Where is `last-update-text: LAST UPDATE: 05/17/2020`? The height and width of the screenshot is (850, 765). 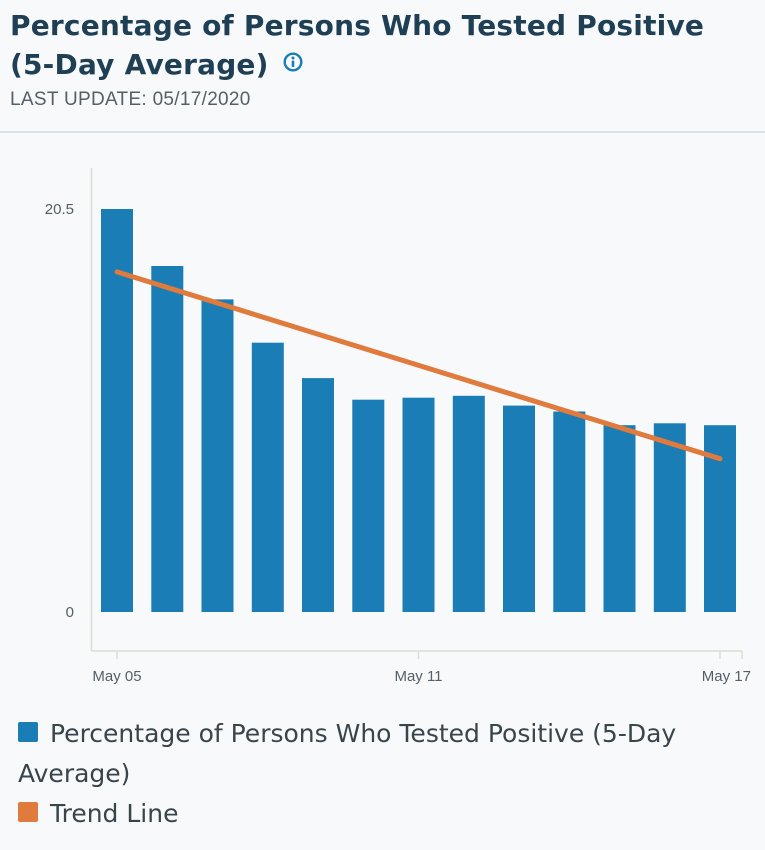
last-update-text: LAST UPDATE: 05/17/2020 is located at coordinates (130, 99).